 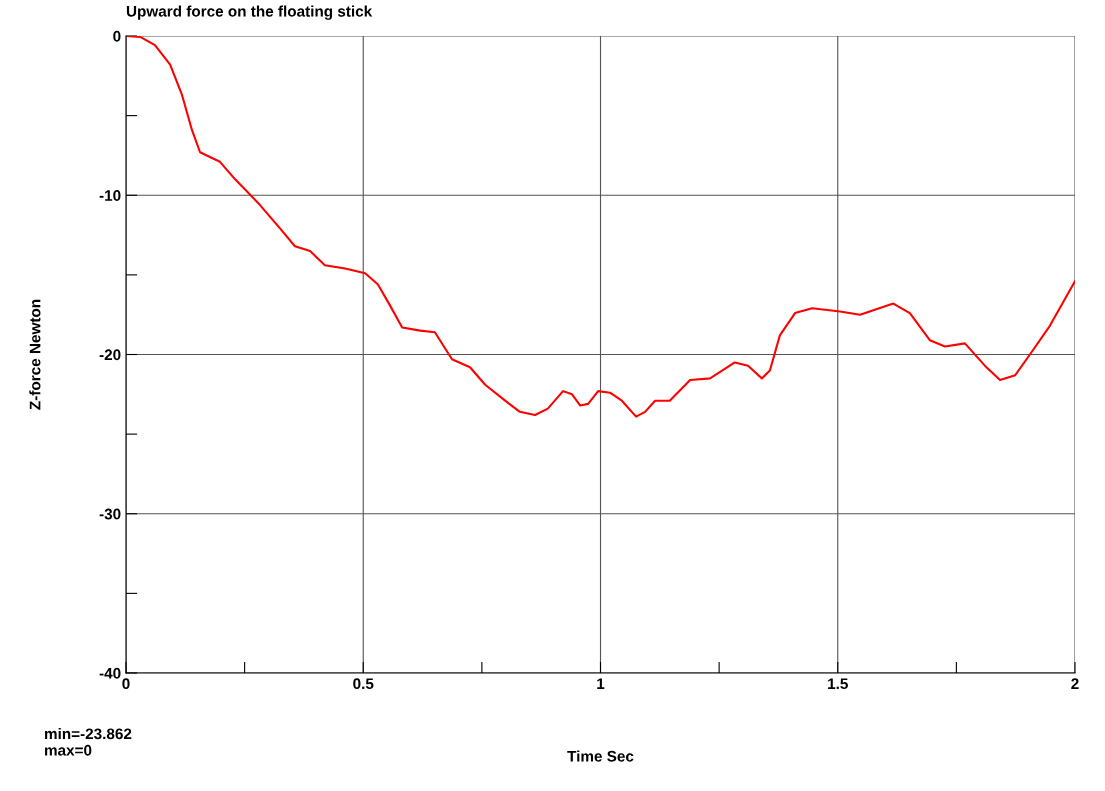 I want to click on x-tick-label: 1, so click(x=601, y=683).